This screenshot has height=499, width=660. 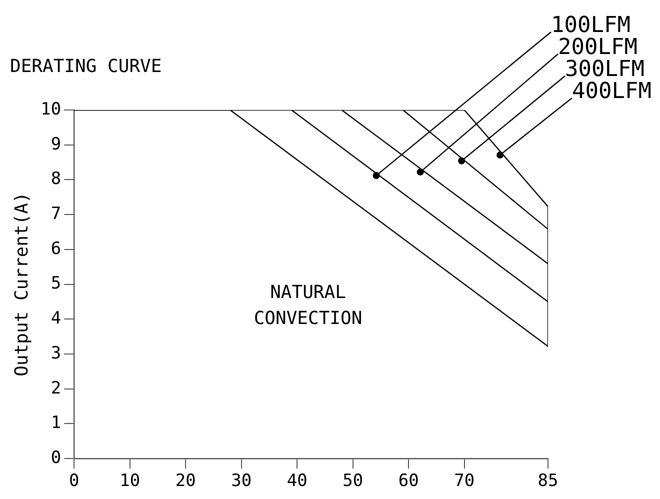 What do you see at coordinates (464, 481) in the screenshot?
I see `x-tick-label: 70` at bounding box center [464, 481].